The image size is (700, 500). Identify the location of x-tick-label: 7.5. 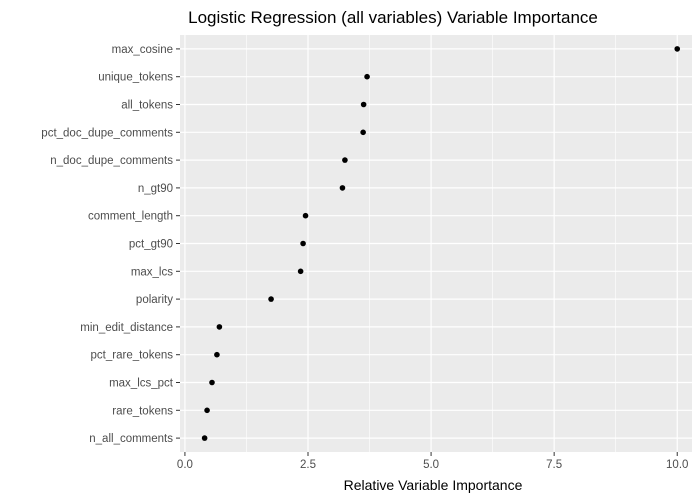
(554, 465).